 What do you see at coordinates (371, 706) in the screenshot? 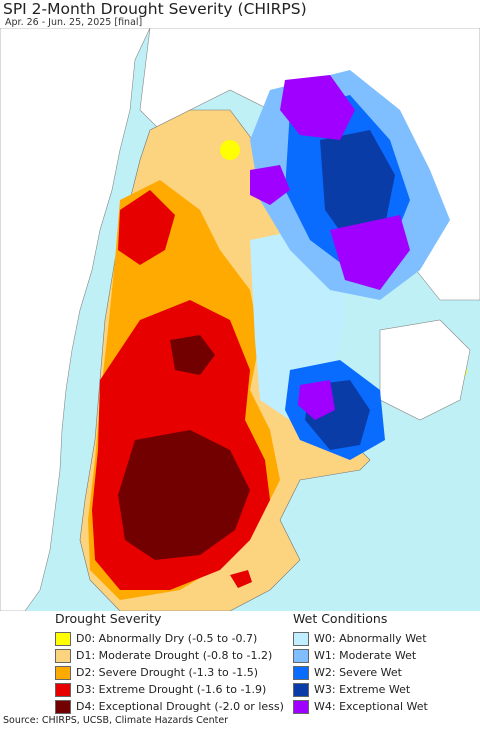
I see `wet-legend-label: W4: Exceptional Wet` at bounding box center [371, 706].